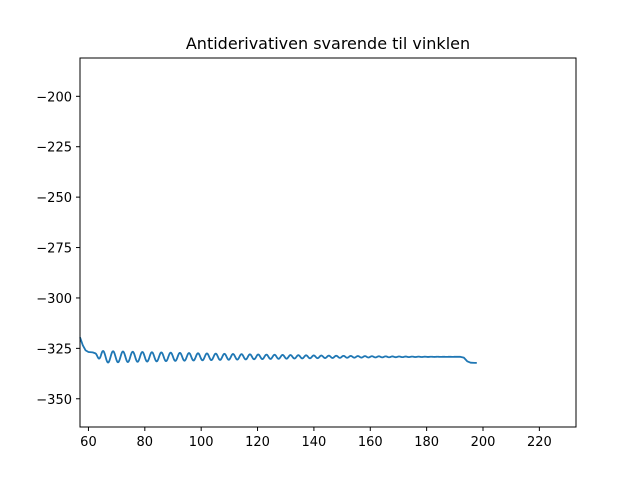 The image size is (640, 480). What do you see at coordinates (426, 442) in the screenshot?
I see `x-tick-label: 180` at bounding box center [426, 442].